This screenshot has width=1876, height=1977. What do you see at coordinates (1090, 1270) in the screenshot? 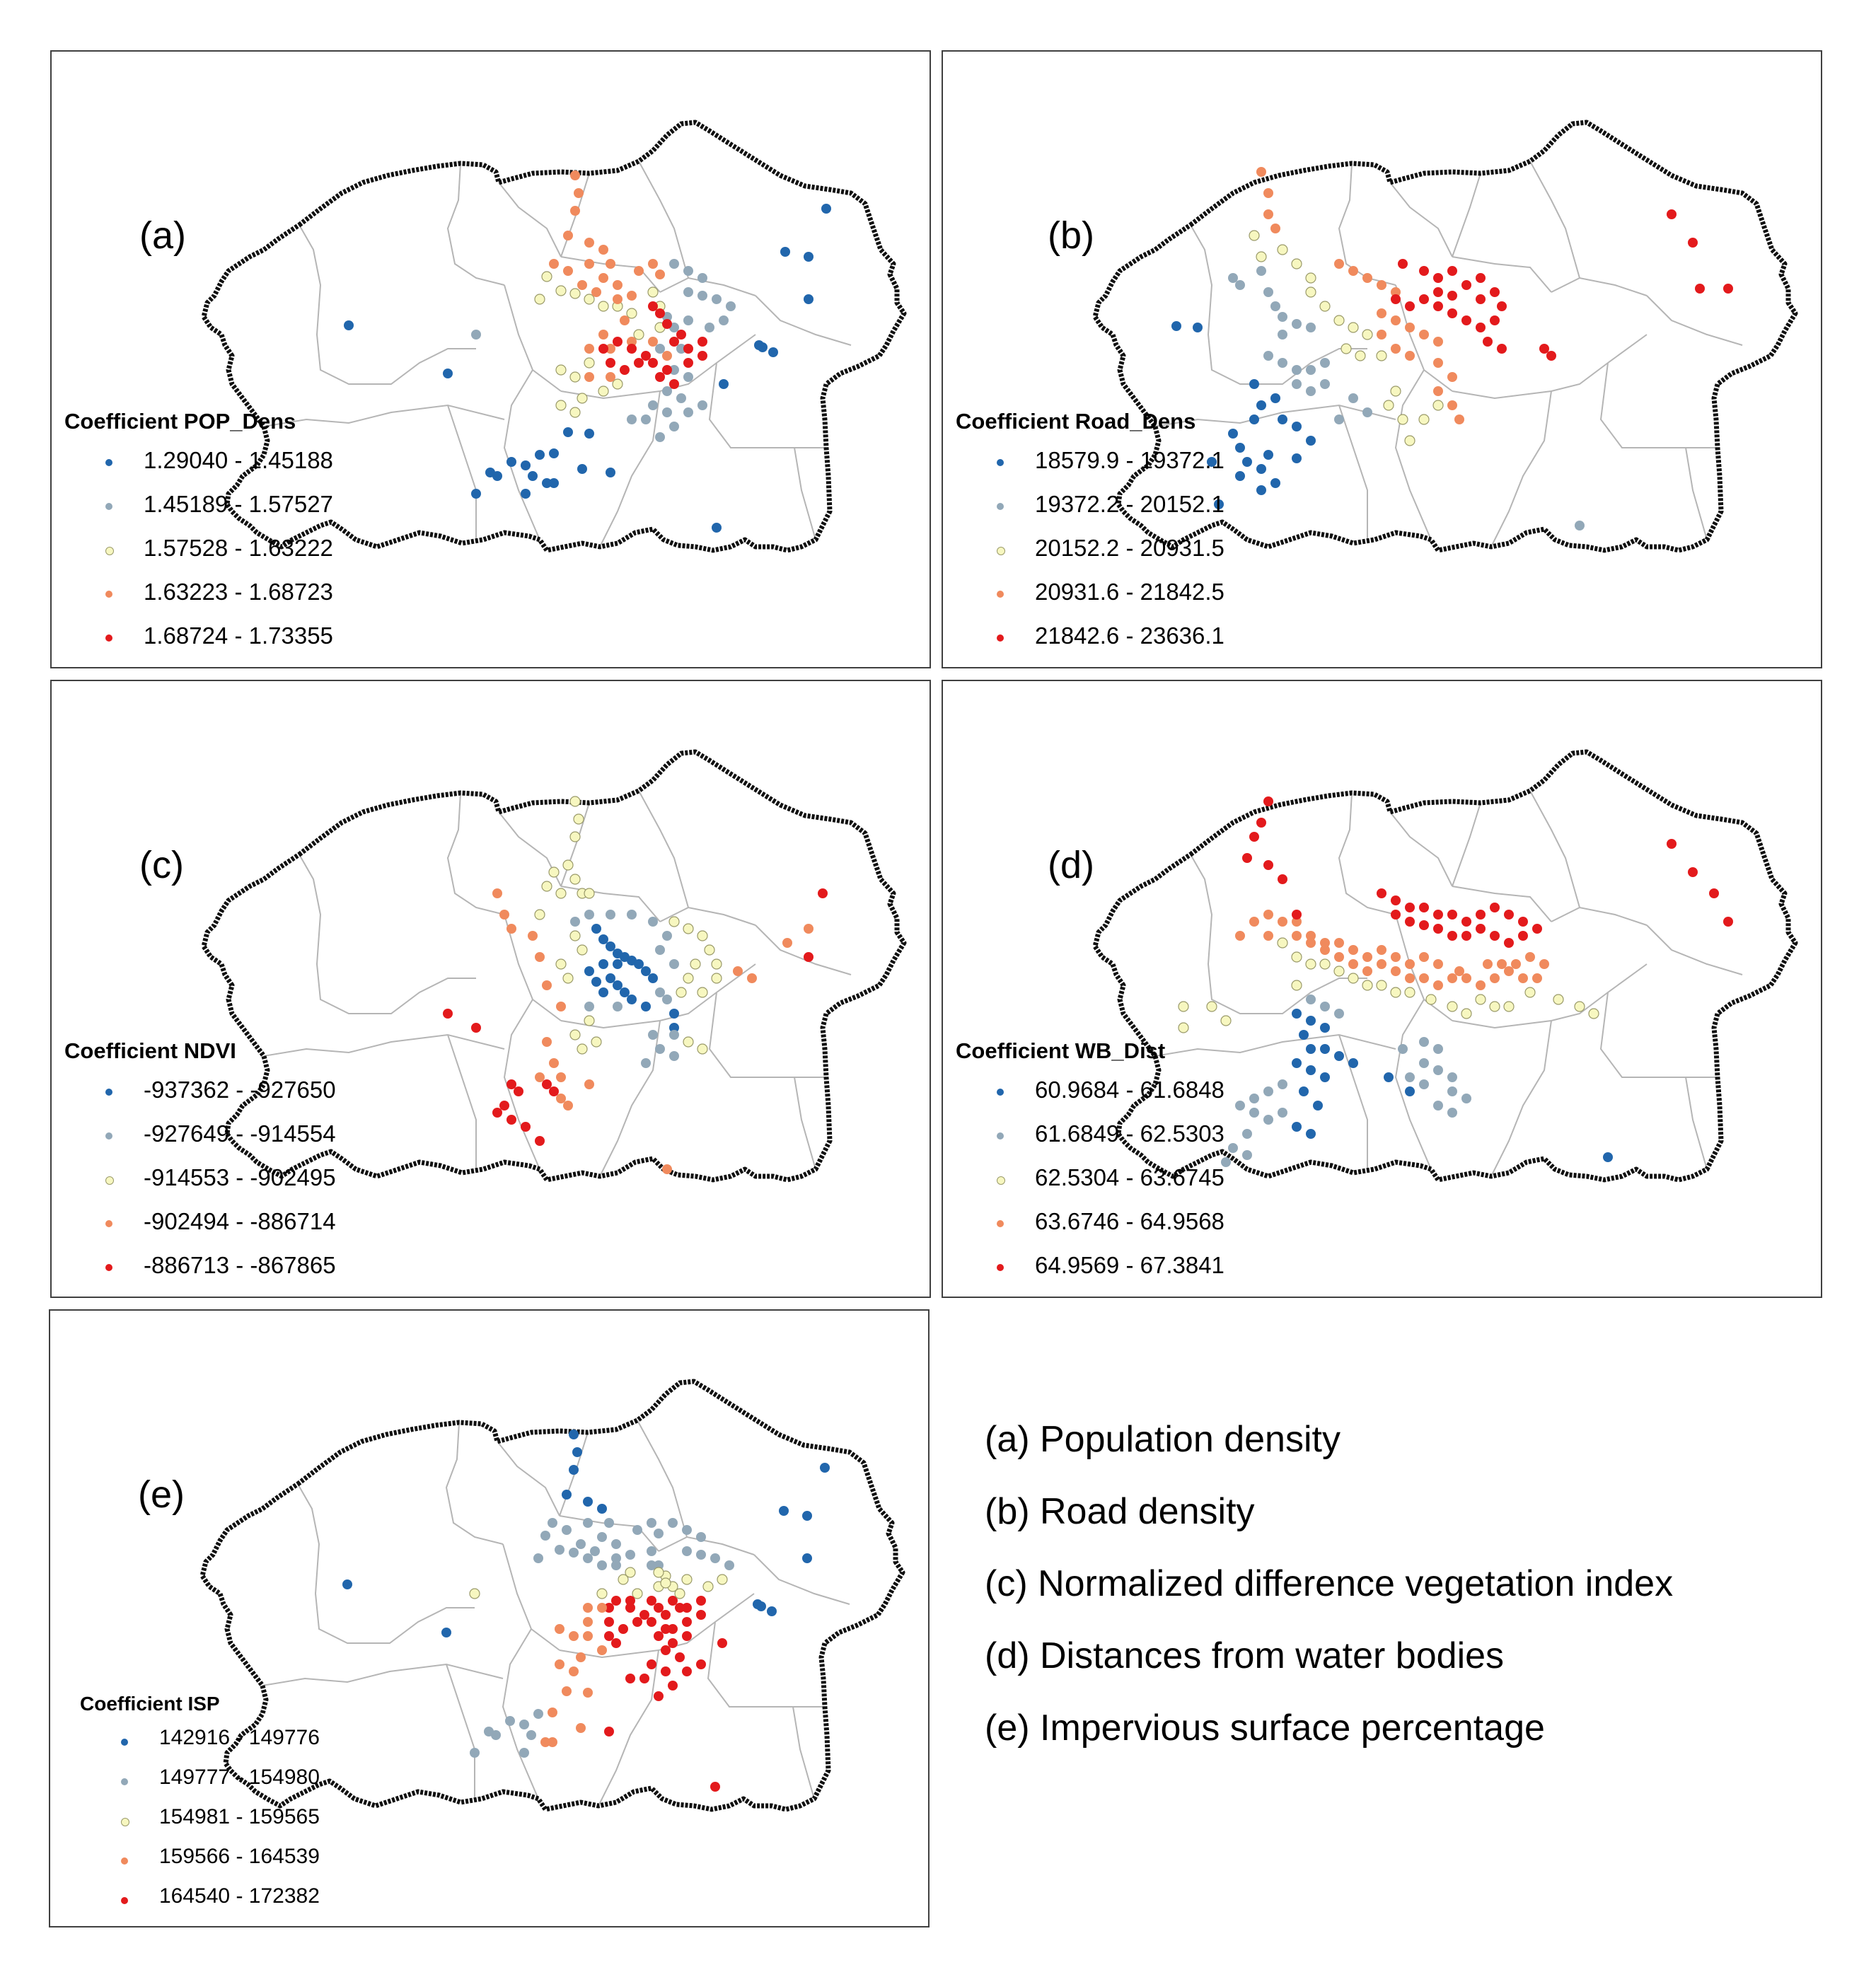
I see `legend-item: 64.9569 - 67.3841` at bounding box center [1090, 1270].